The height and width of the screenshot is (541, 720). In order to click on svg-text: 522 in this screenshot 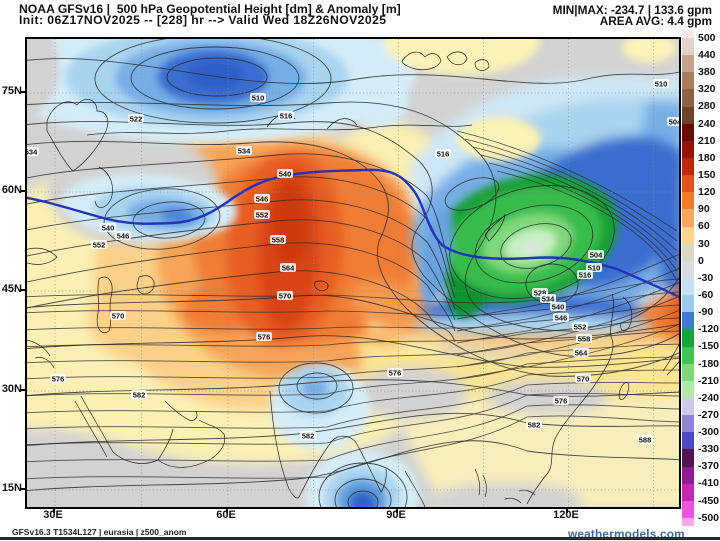, I will do `click(136, 119)`.